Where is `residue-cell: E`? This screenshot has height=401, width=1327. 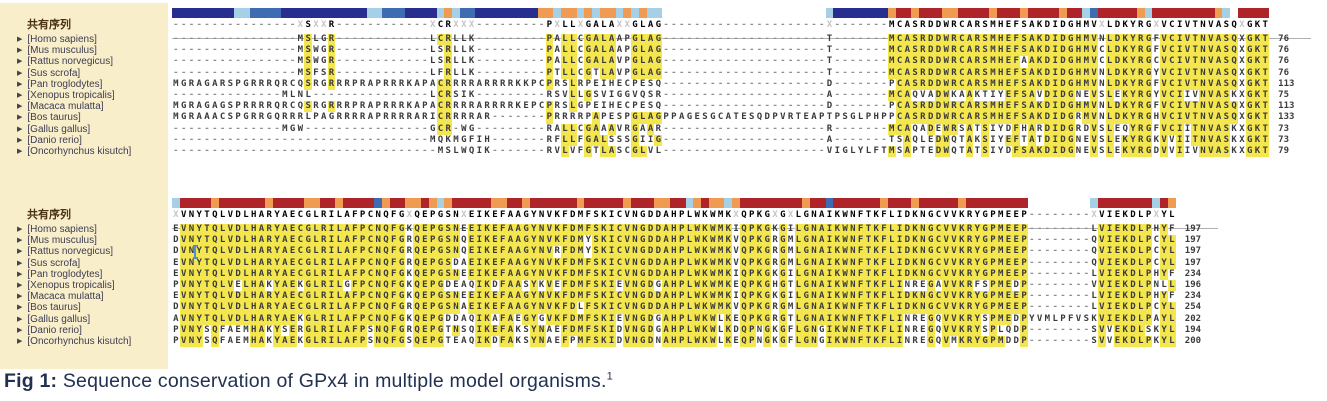 residue-cell: E is located at coordinates (471, 308).